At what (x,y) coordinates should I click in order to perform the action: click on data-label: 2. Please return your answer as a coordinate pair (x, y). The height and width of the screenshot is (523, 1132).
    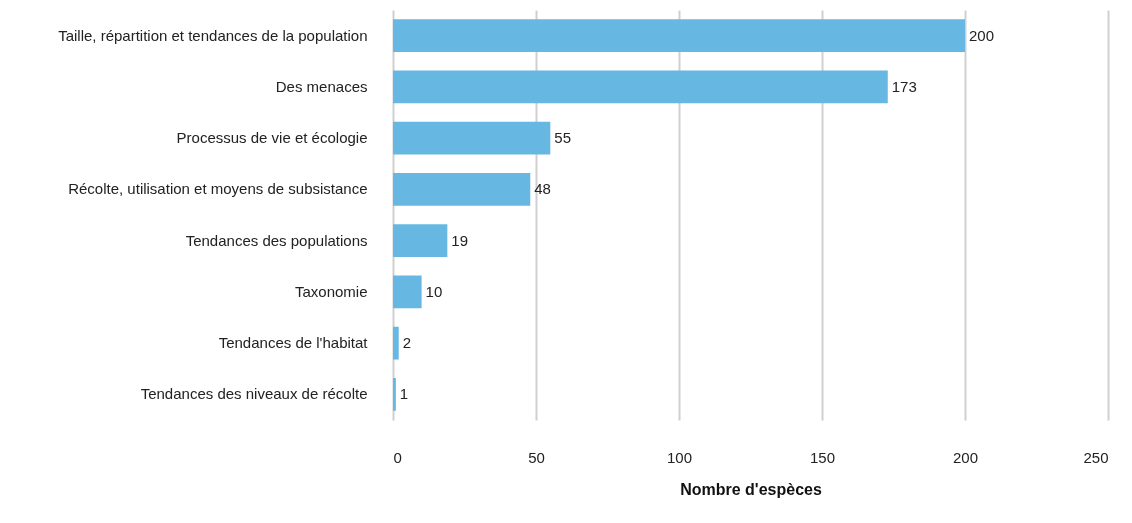
    Looking at the image, I should click on (407, 343).